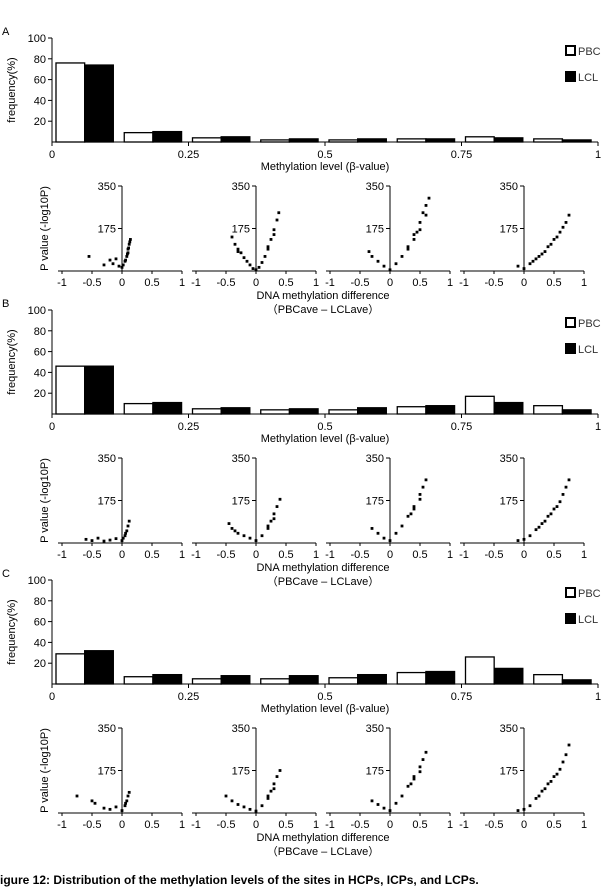 Image resolution: width=608 pixels, height=891 pixels. What do you see at coordinates (40, 101) in the screenshot?
I see `bar-y-tick-label: 40` at bounding box center [40, 101].